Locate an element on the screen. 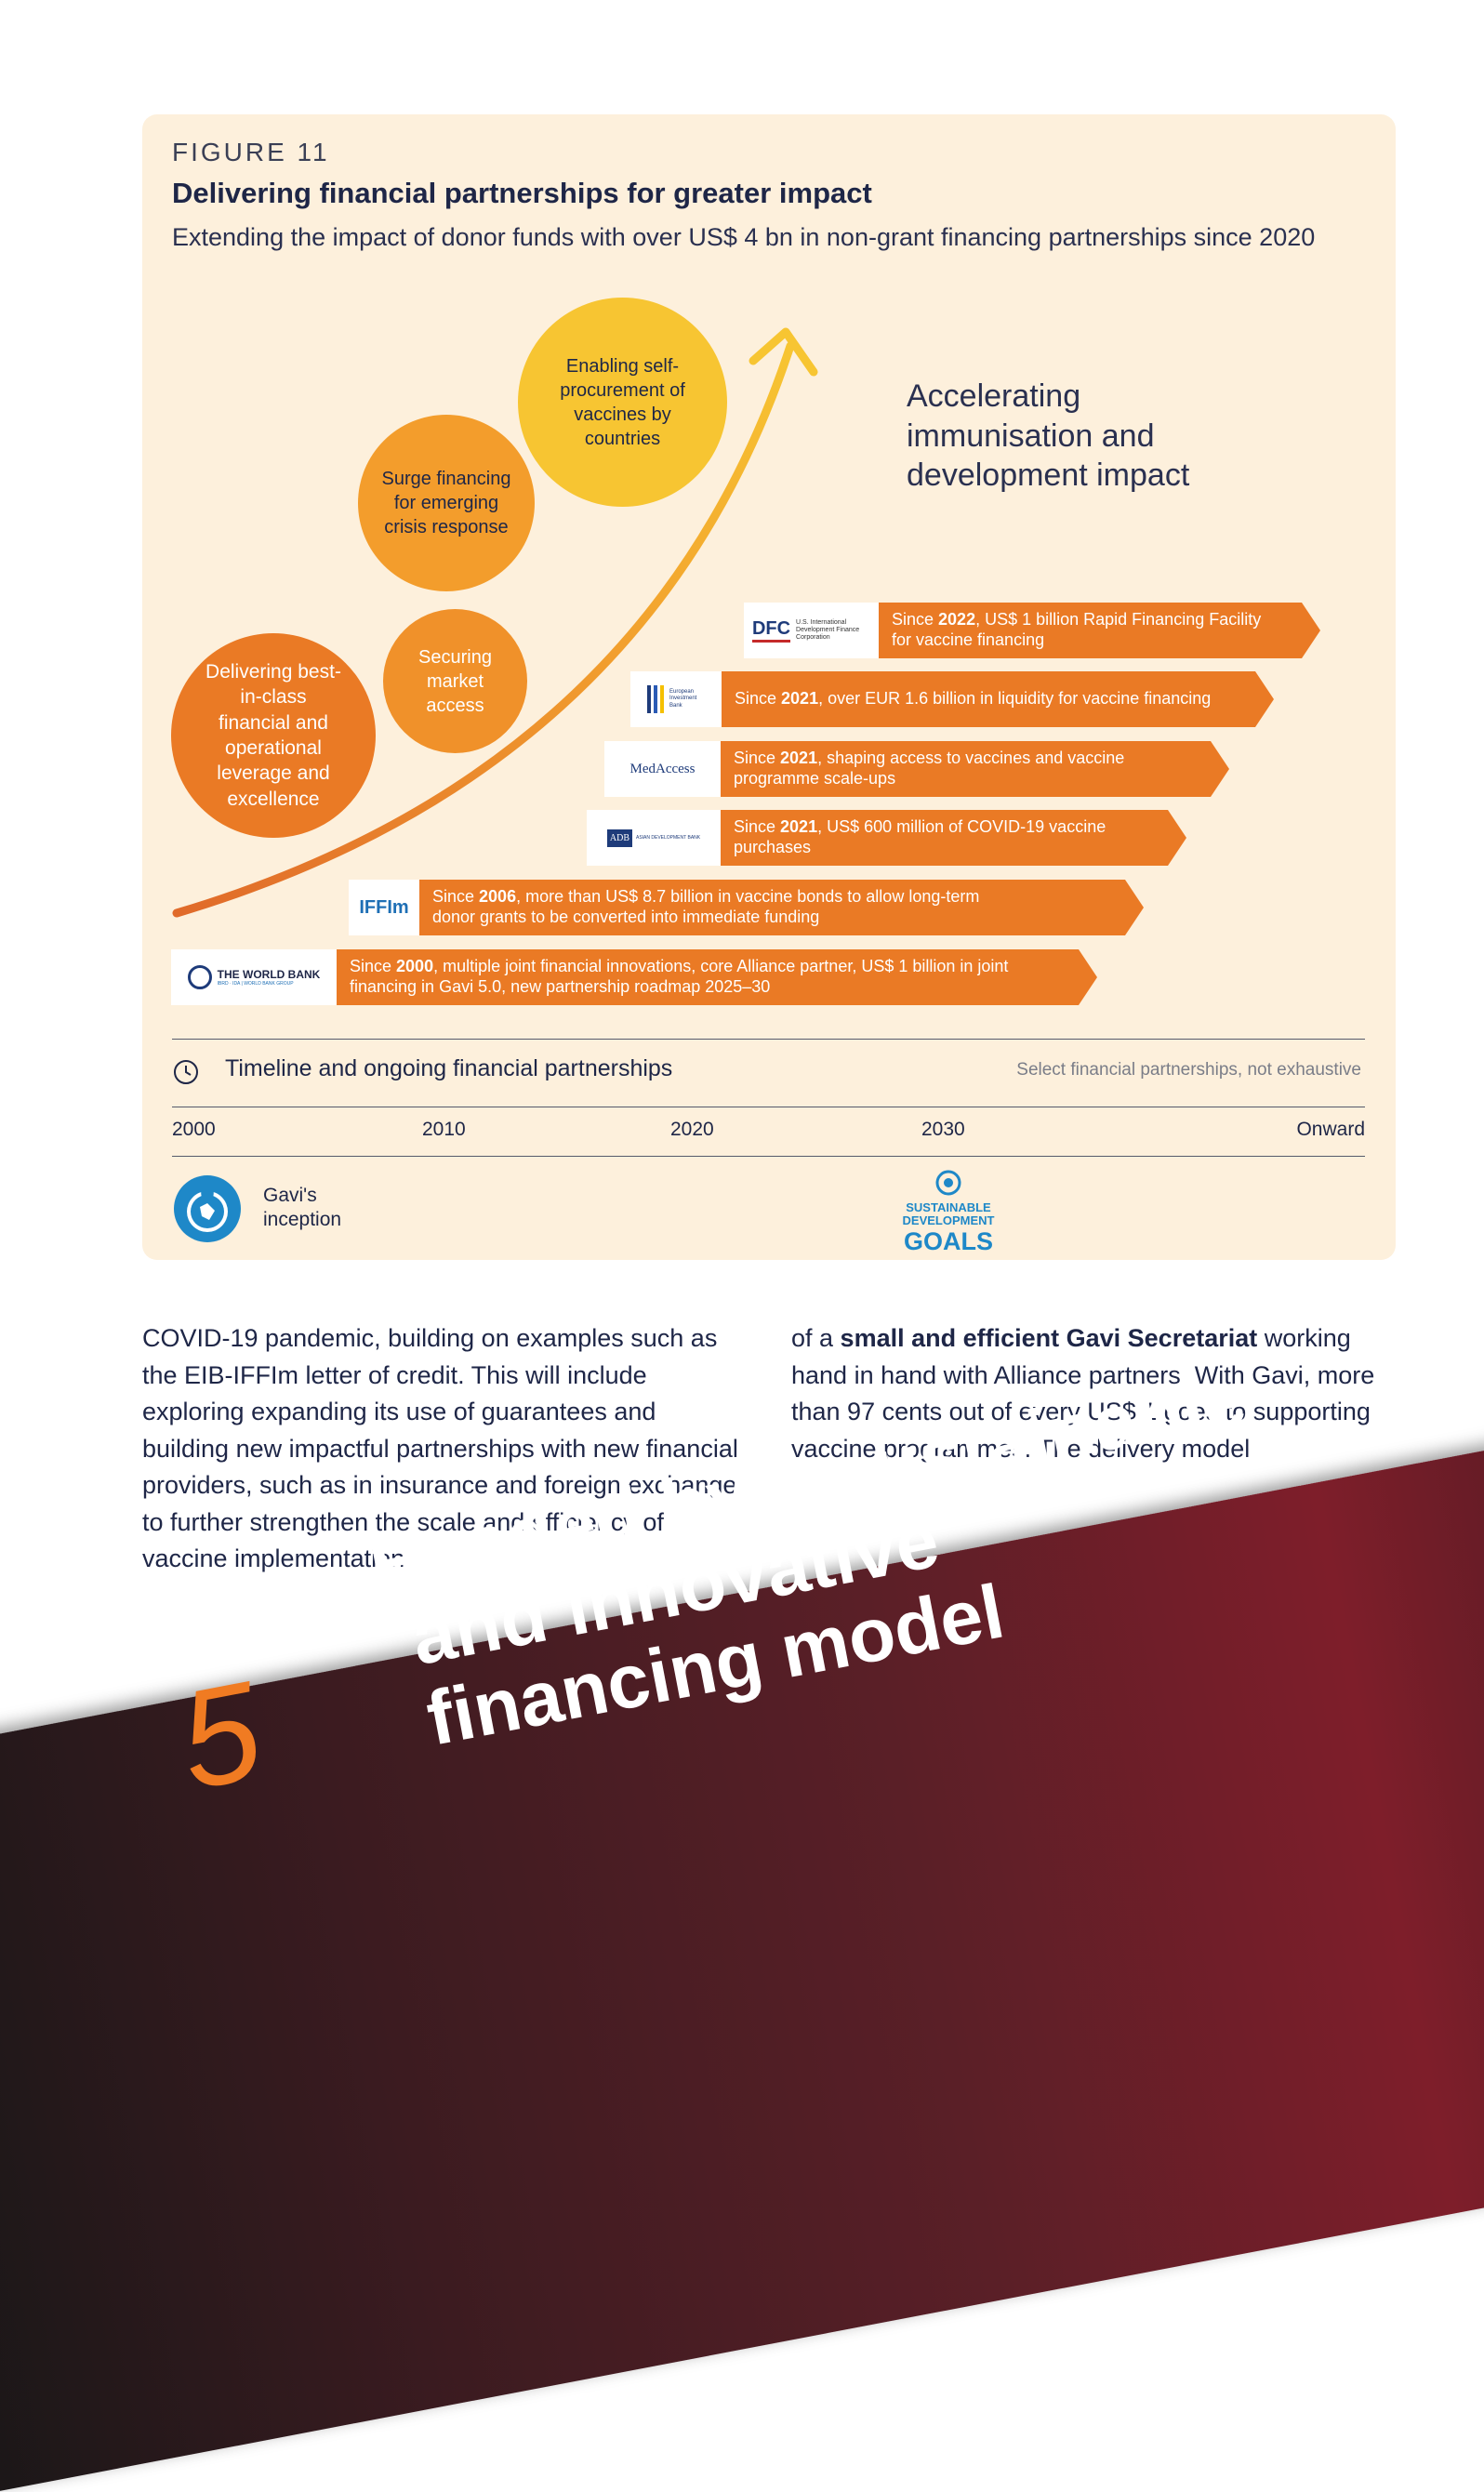 This screenshot has height=2492, width=1484. growth-arrow is located at coordinates (495, 622).